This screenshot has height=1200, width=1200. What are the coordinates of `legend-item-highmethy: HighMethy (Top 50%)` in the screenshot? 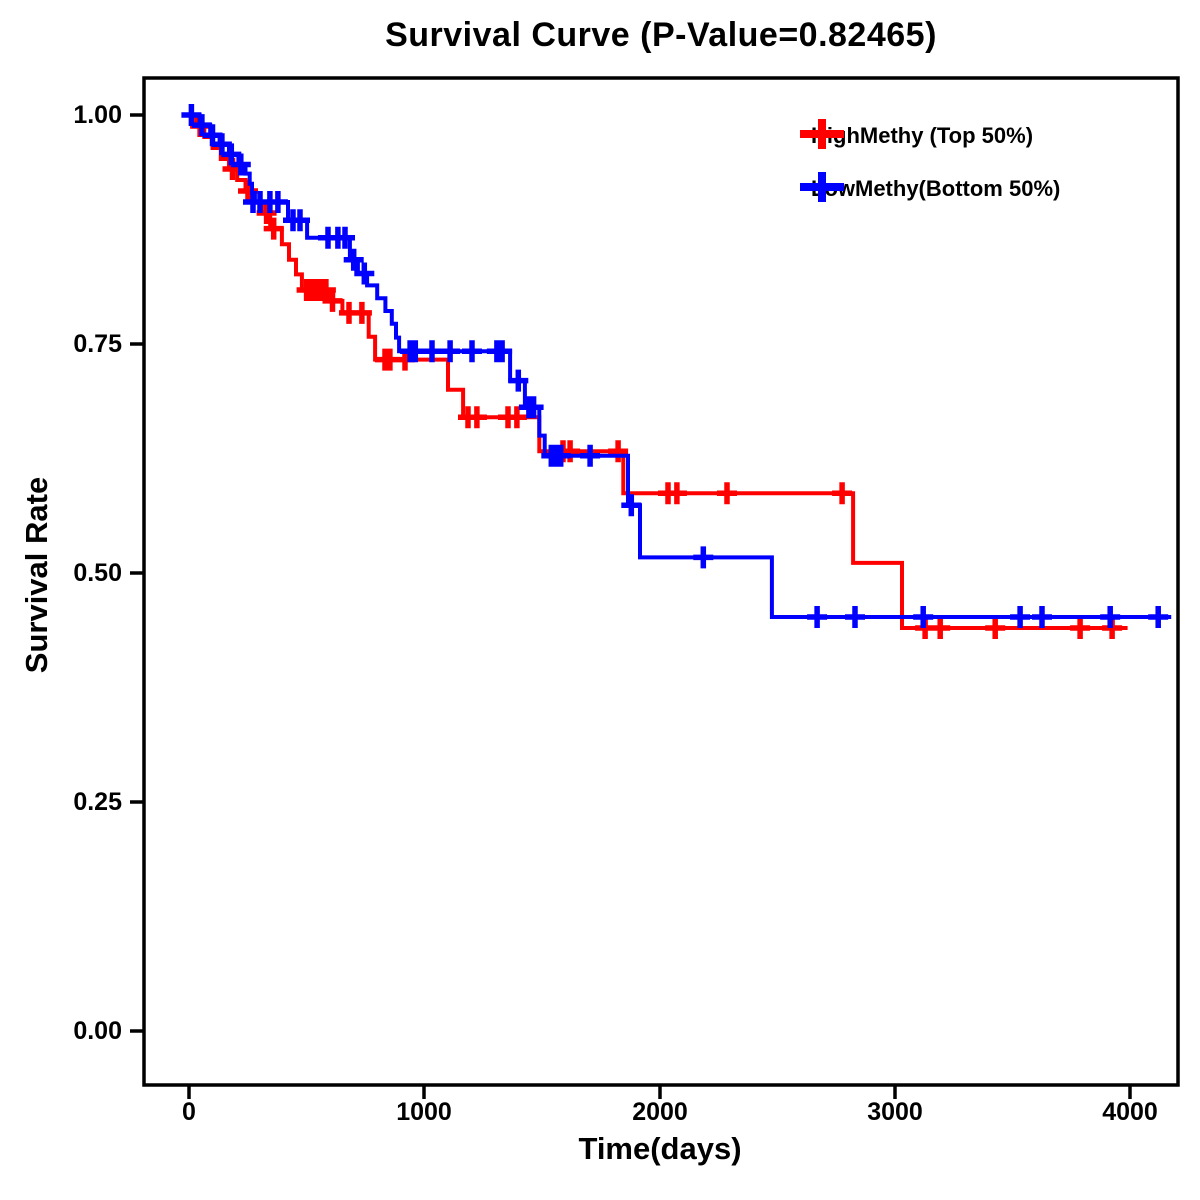 It's located at (915, 136).